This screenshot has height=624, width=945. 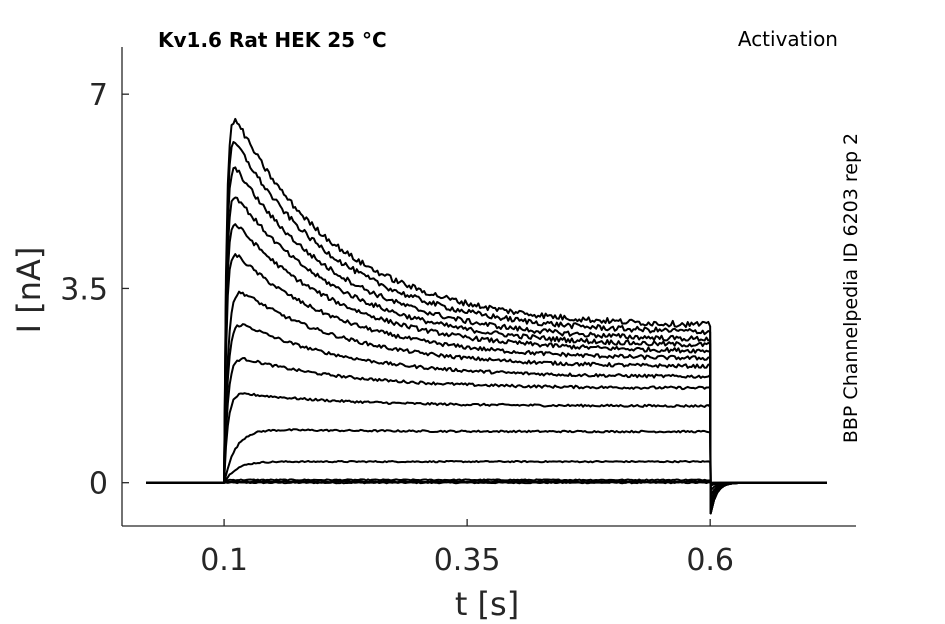 What do you see at coordinates (272, 40) in the screenshot?
I see `chart-title: Kv1.6 Rat HEK 25 °C` at bounding box center [272, 40].